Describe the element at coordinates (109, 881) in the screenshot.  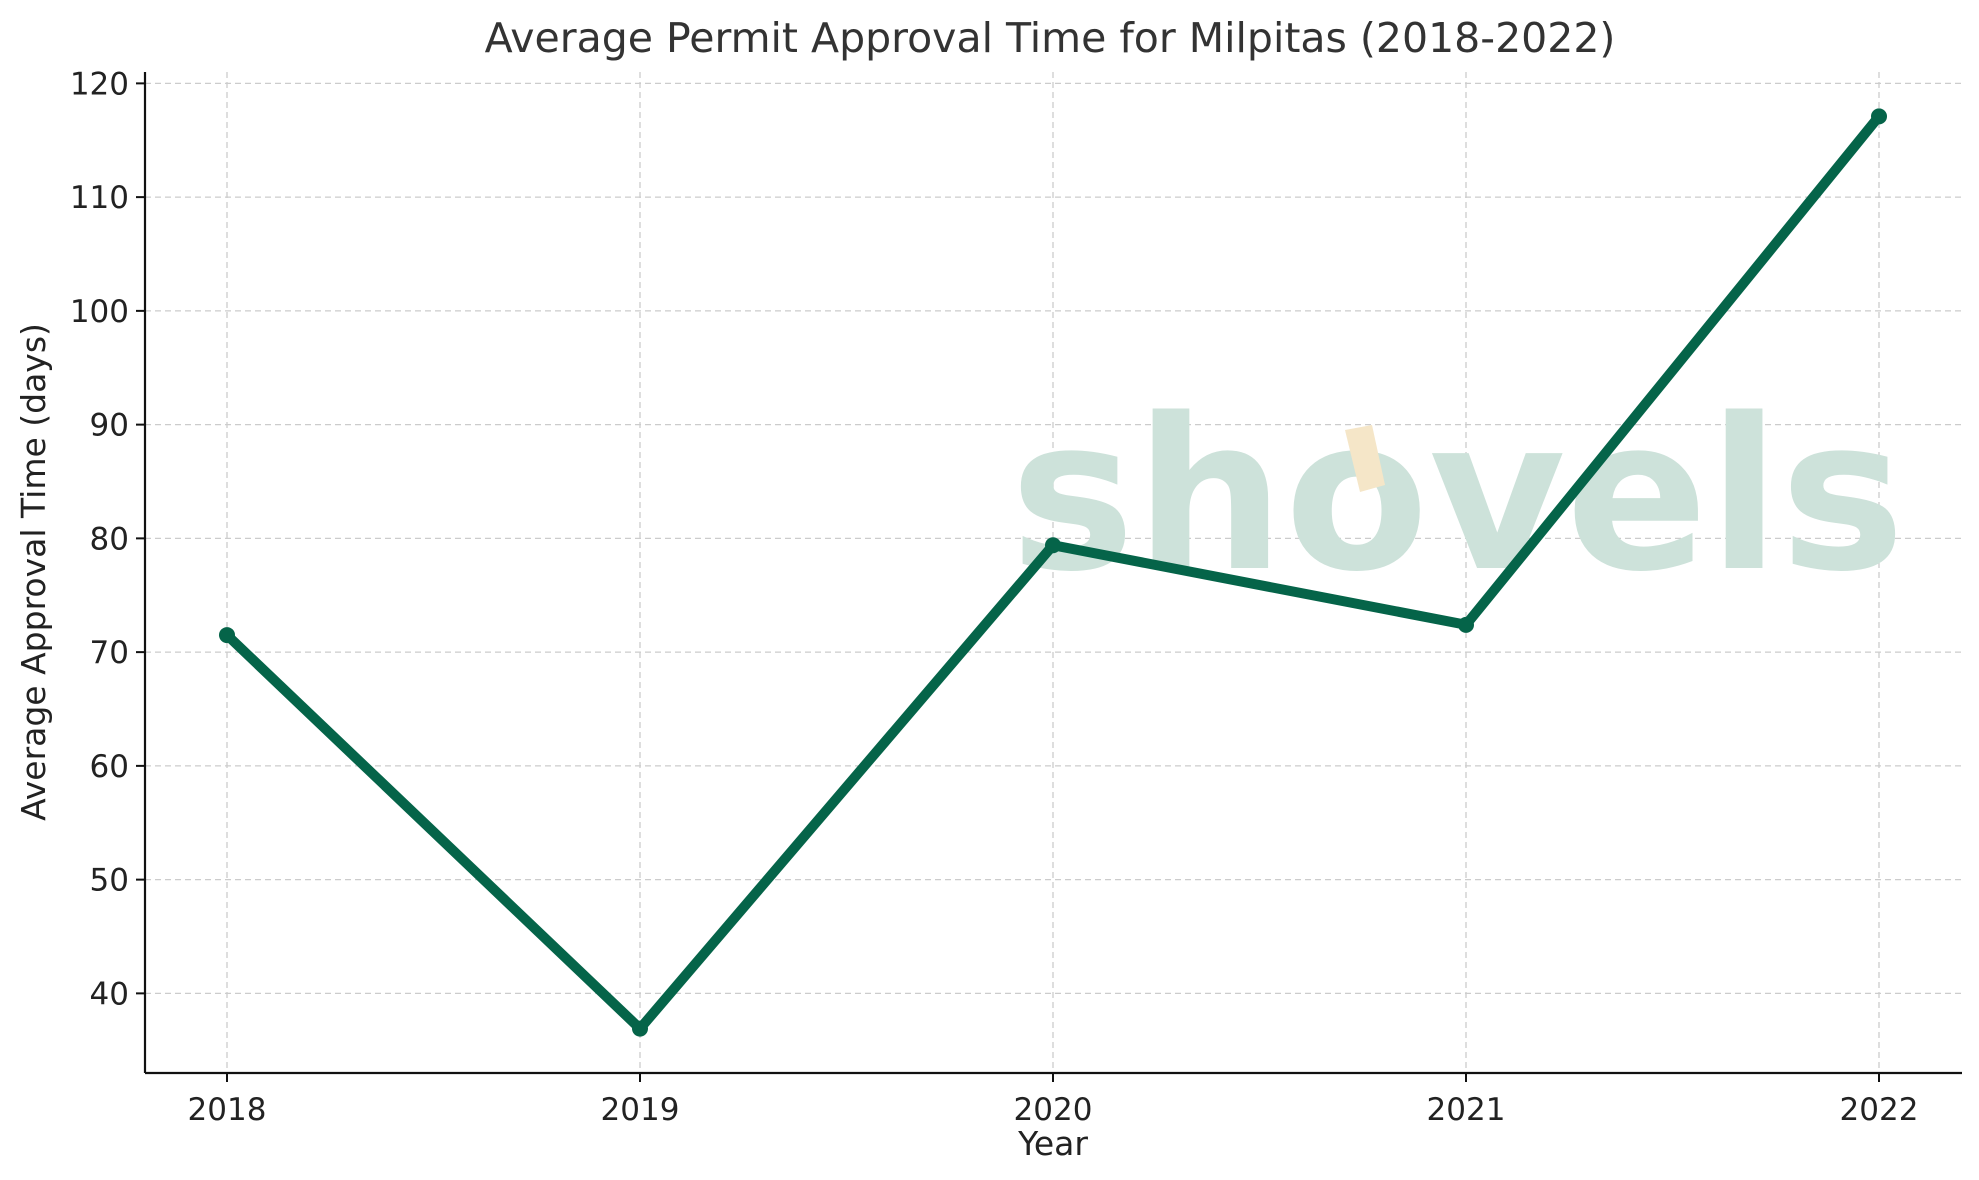
I see `y-tick-label: 50` at that location.